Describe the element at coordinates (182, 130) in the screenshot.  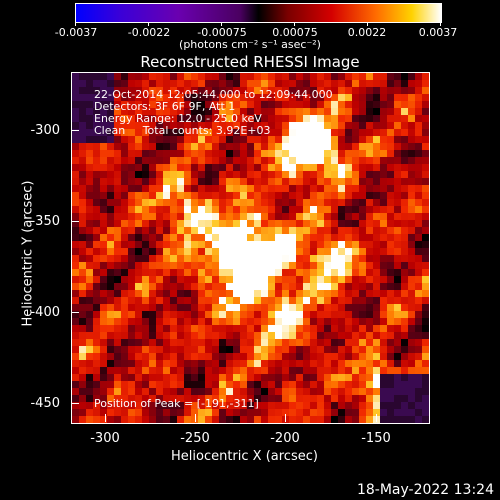
I see `info-counts: Clean Total counts: 3.92E+03` at that location.